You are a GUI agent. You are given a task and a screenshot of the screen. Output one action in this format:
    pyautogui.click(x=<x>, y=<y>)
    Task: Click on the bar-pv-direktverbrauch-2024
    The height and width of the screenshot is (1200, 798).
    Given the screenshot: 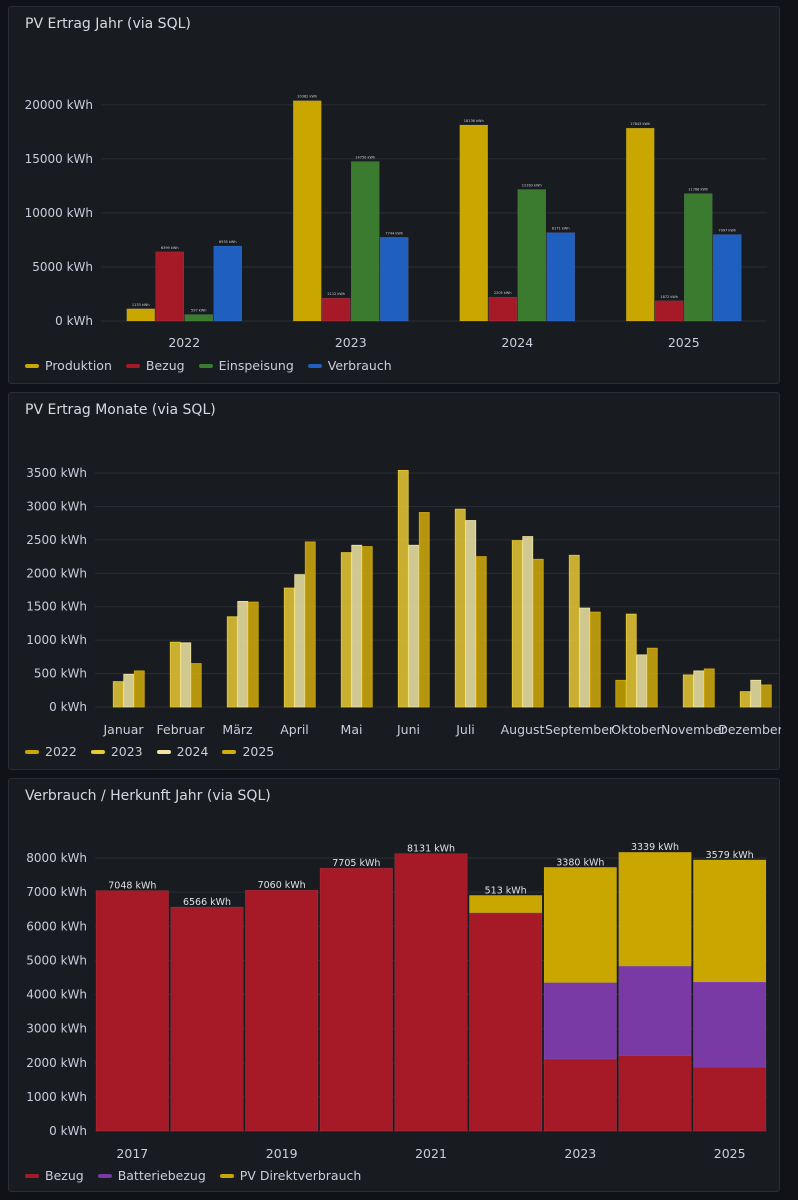 What is the action you would take?
    pyautogui.click(x=655, y=909)
    